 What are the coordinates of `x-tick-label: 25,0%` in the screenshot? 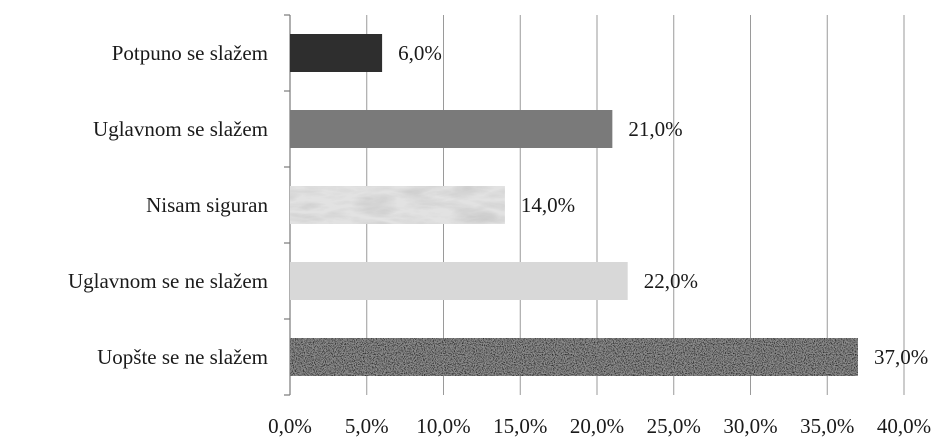 It's located at (674, 426).